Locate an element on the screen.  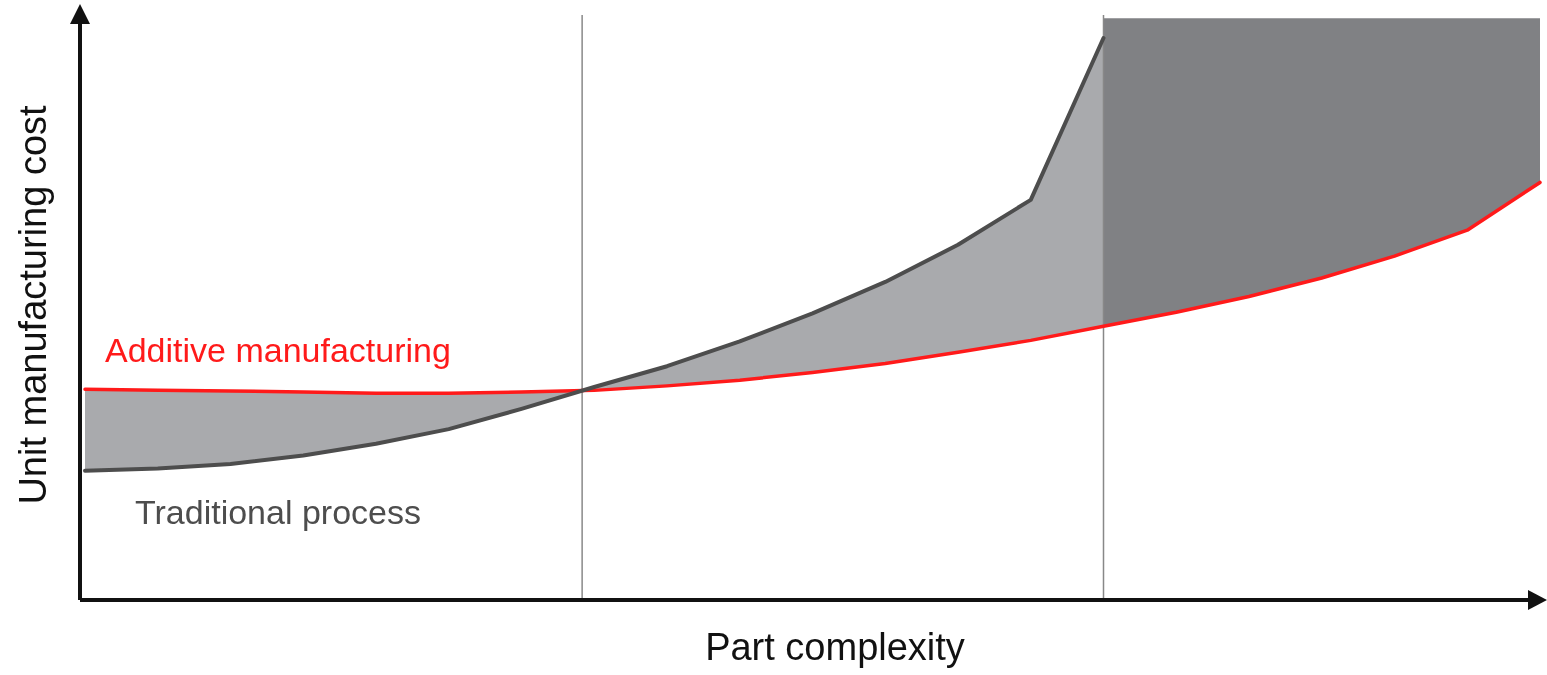
series-label: Traditional process is located at coordinates (278, 512).